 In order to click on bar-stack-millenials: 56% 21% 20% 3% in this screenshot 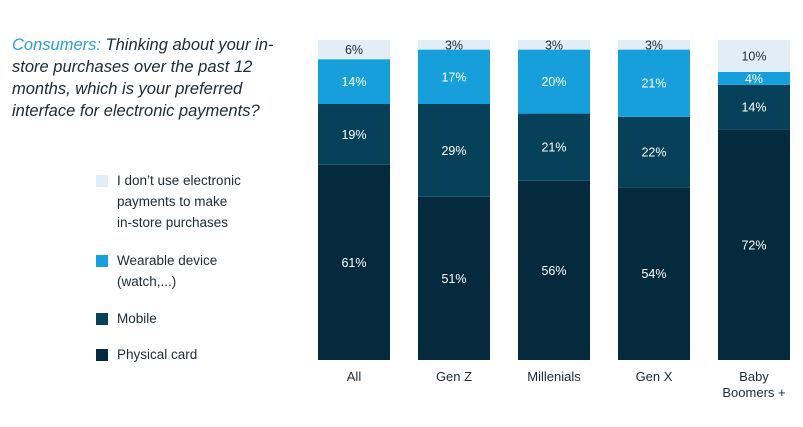, I will do `click(554, 199)`.